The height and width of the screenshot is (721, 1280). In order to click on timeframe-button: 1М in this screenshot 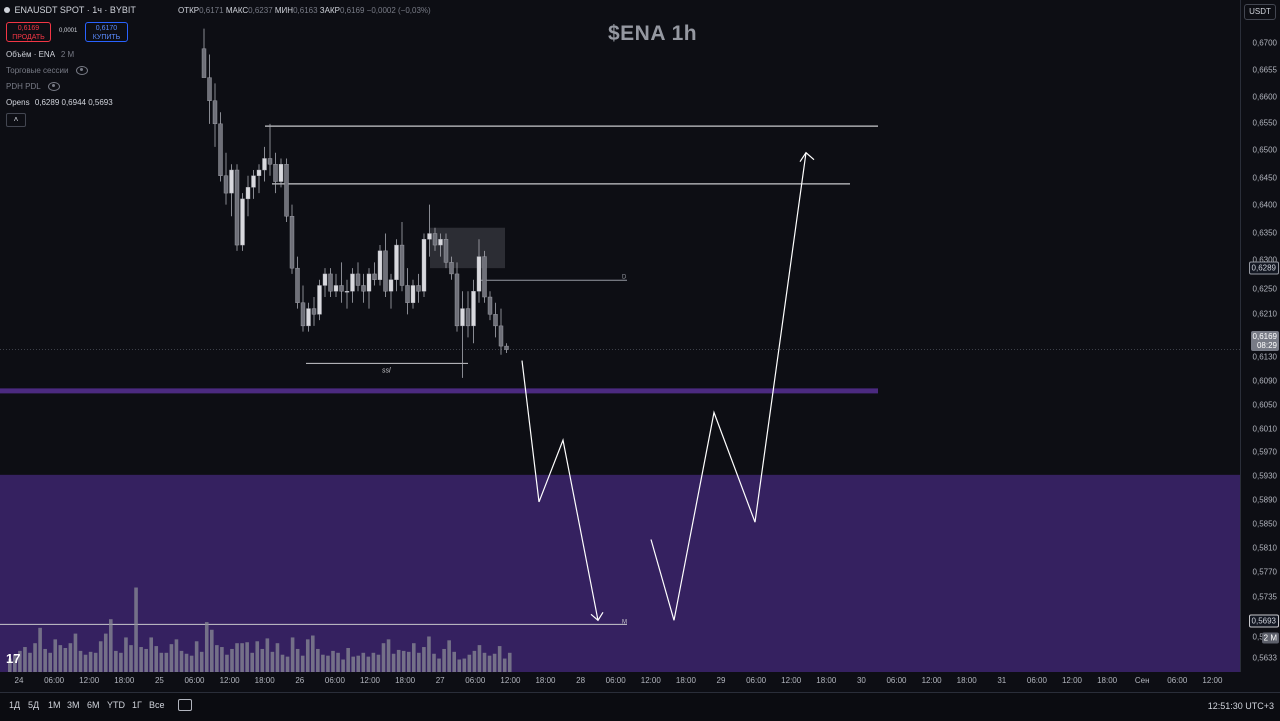, I will do `click(54, 705)`.